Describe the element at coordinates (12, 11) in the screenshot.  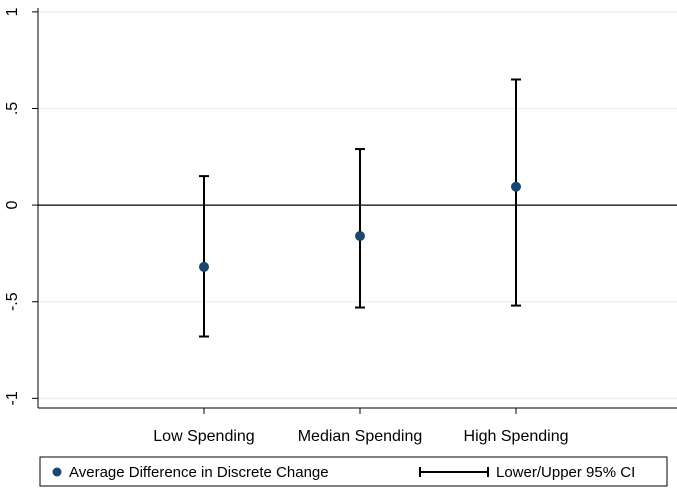
I see `y-tick-label: 1` at that location.